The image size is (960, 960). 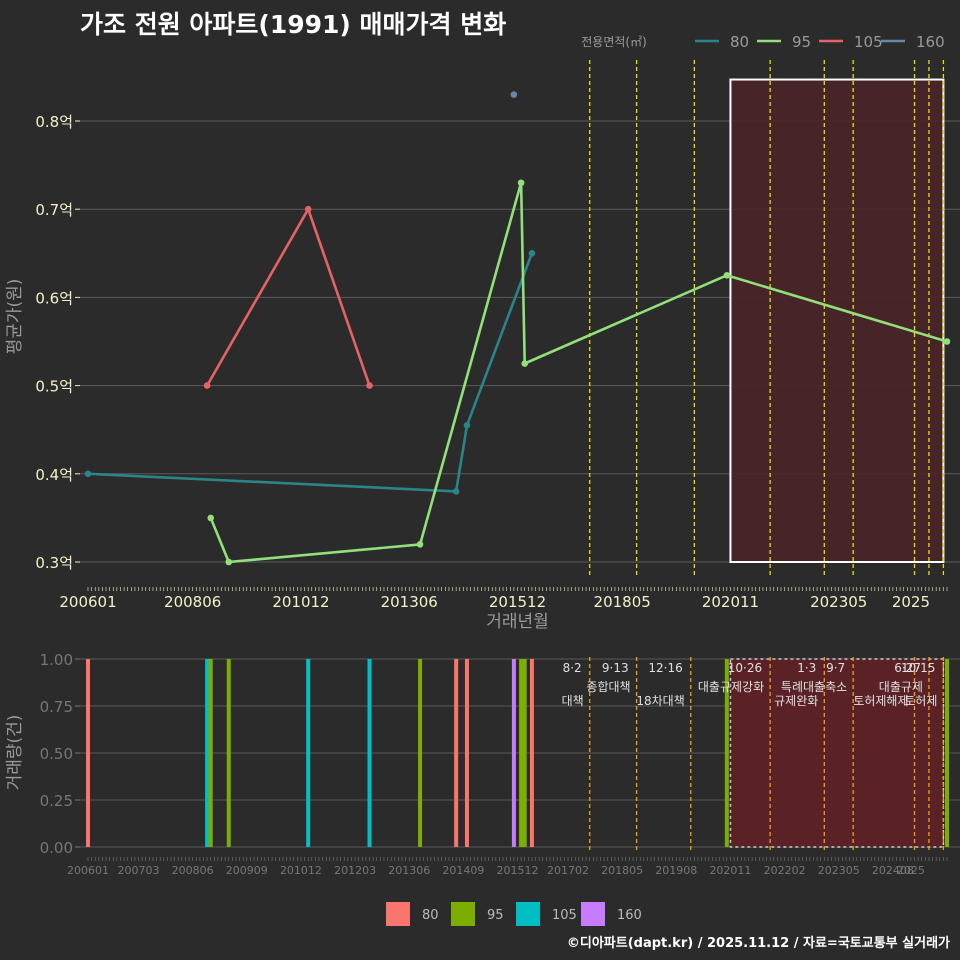 I want to click on y-tick-label: 0.8억, so click(x=54, y=122).